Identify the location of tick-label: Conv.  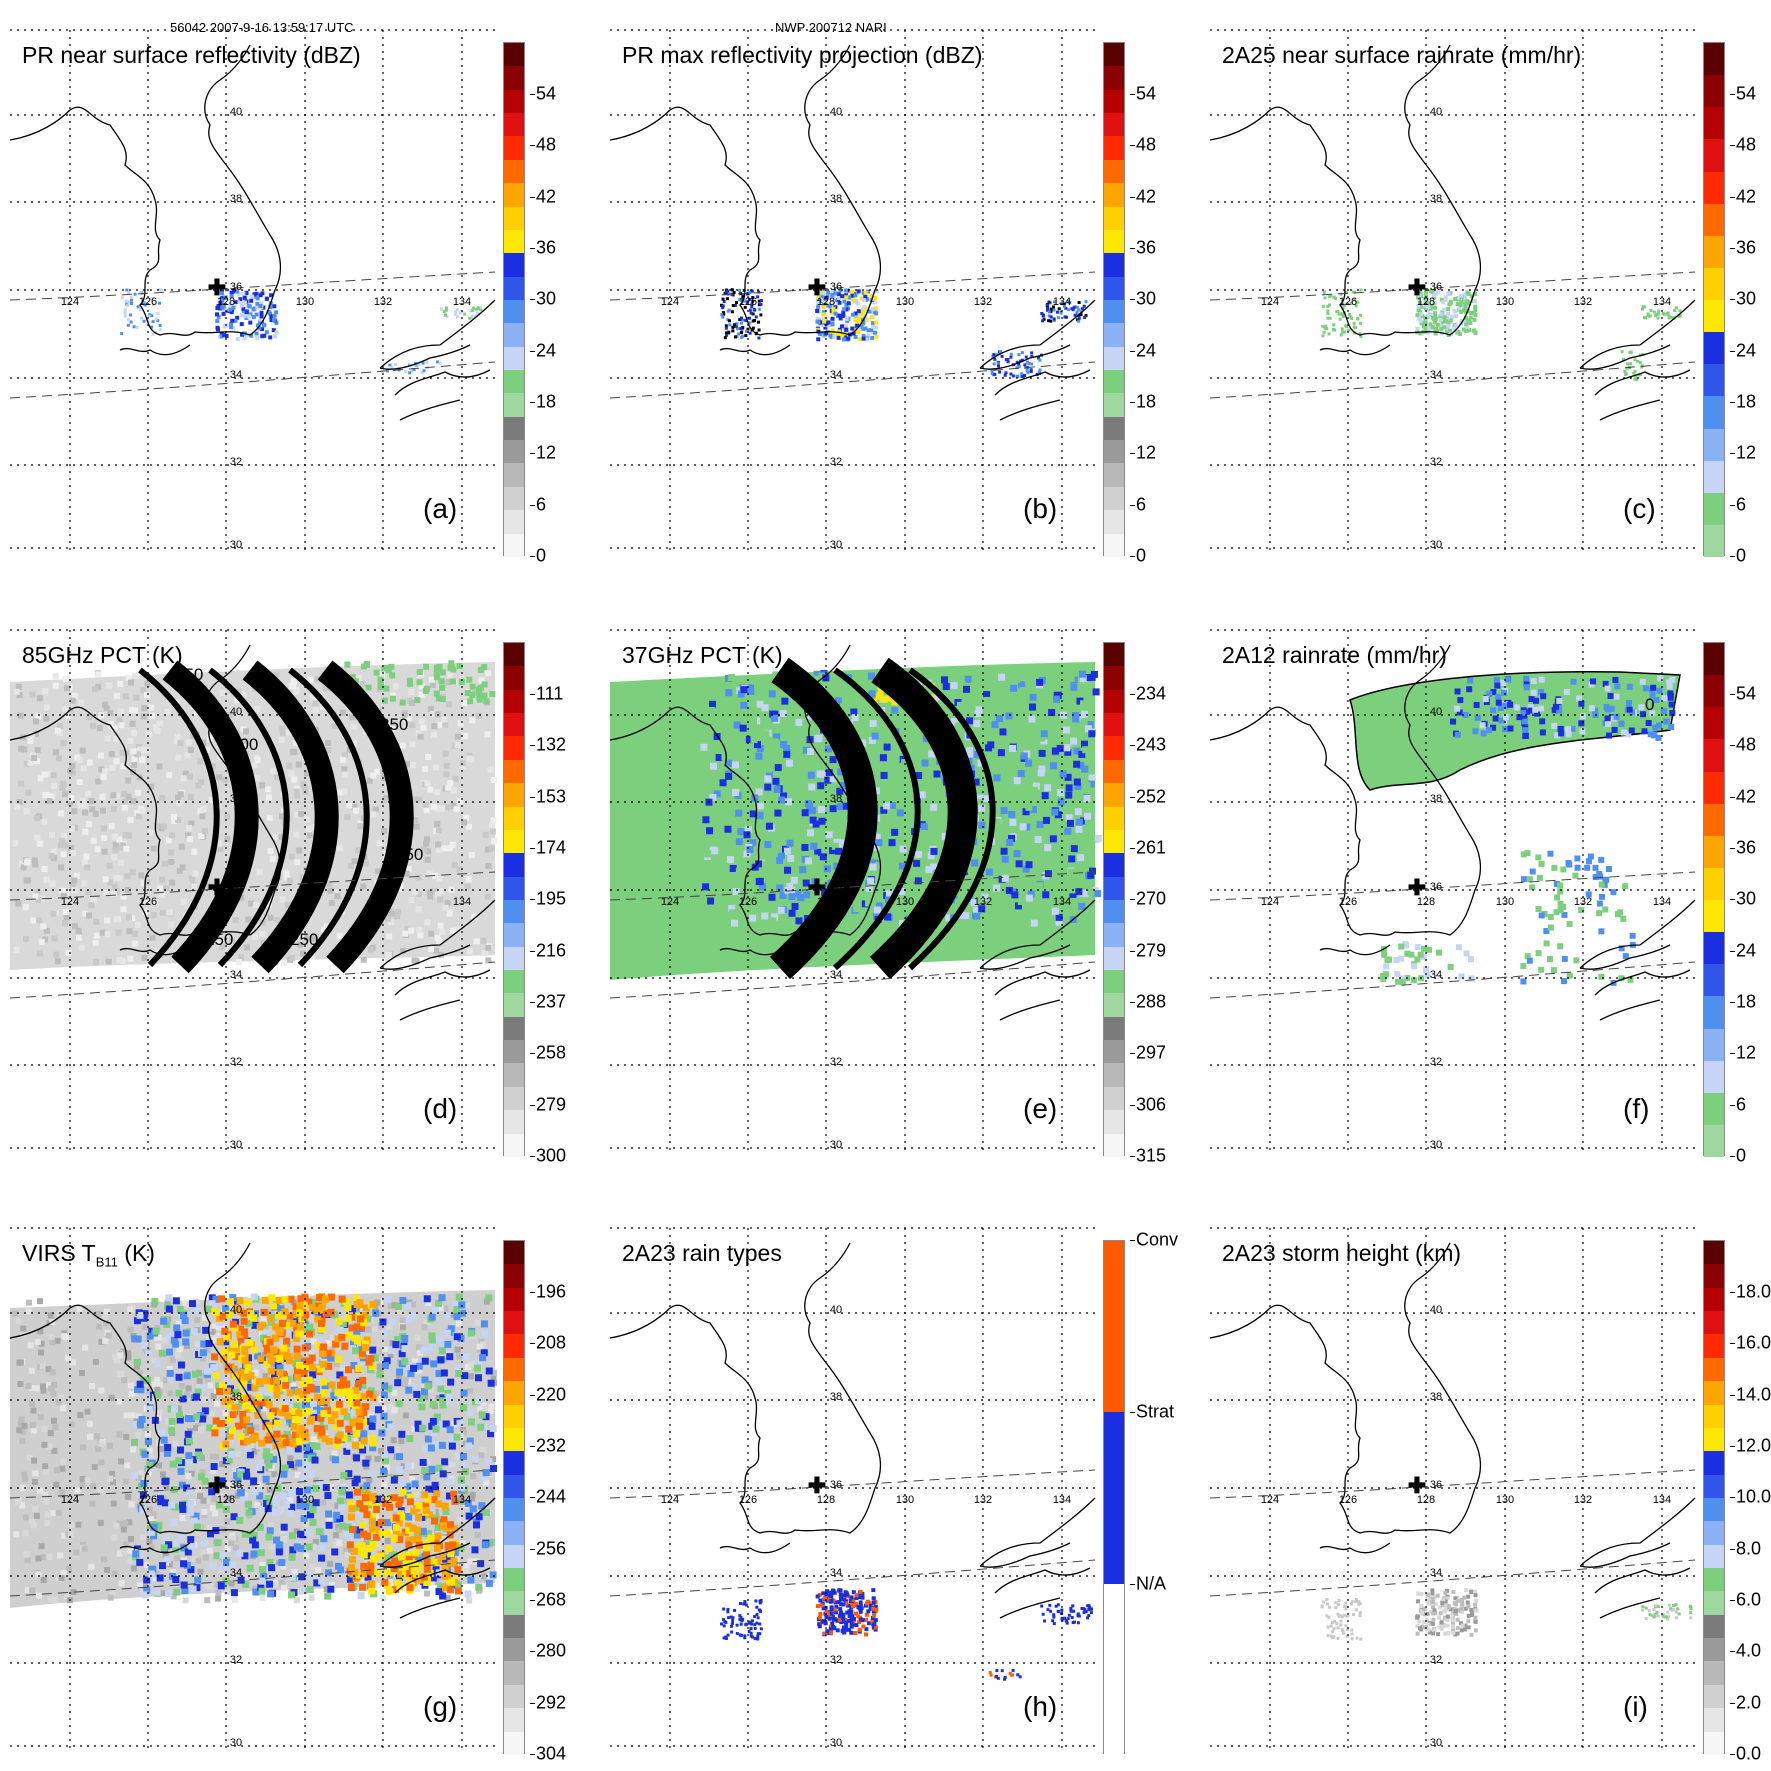
(1157, 1239).